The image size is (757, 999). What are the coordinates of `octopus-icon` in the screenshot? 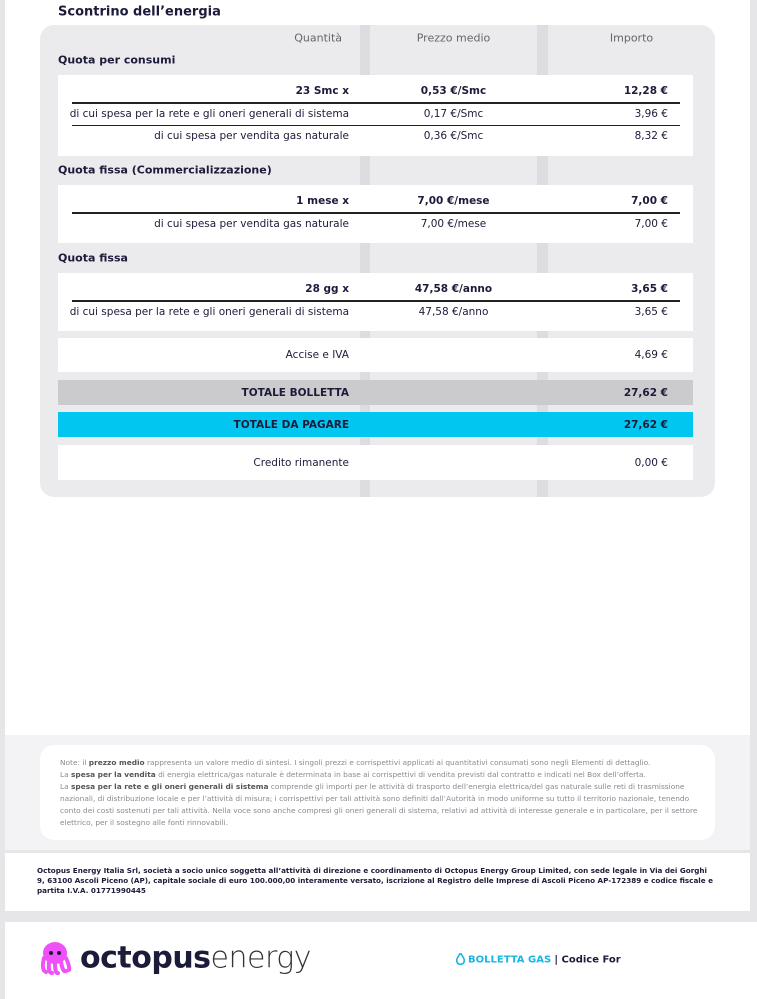 It's located at (56, 959).